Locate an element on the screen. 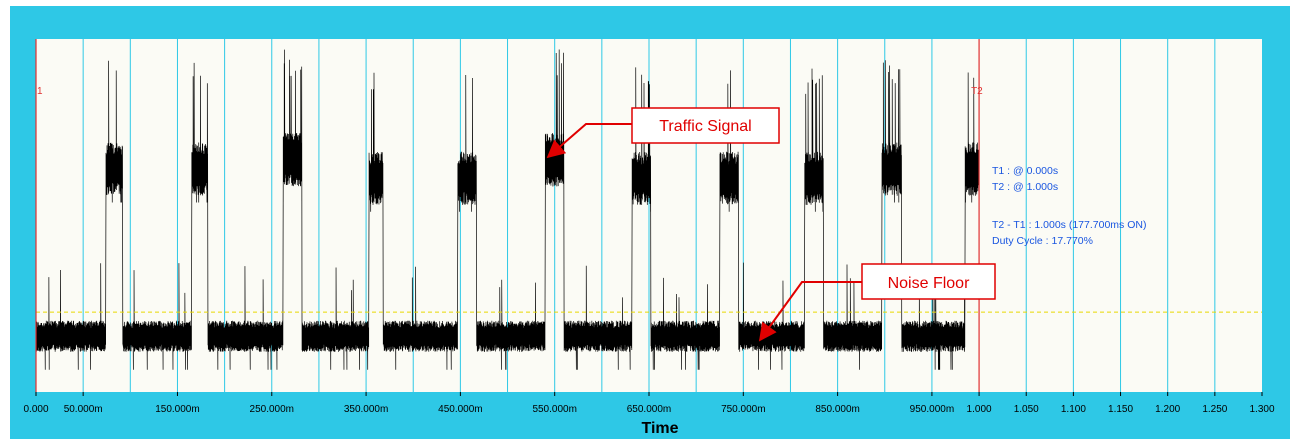 This screenshot has width=1290, height=439. noise-floor-box is located at coordinates (928, 281).